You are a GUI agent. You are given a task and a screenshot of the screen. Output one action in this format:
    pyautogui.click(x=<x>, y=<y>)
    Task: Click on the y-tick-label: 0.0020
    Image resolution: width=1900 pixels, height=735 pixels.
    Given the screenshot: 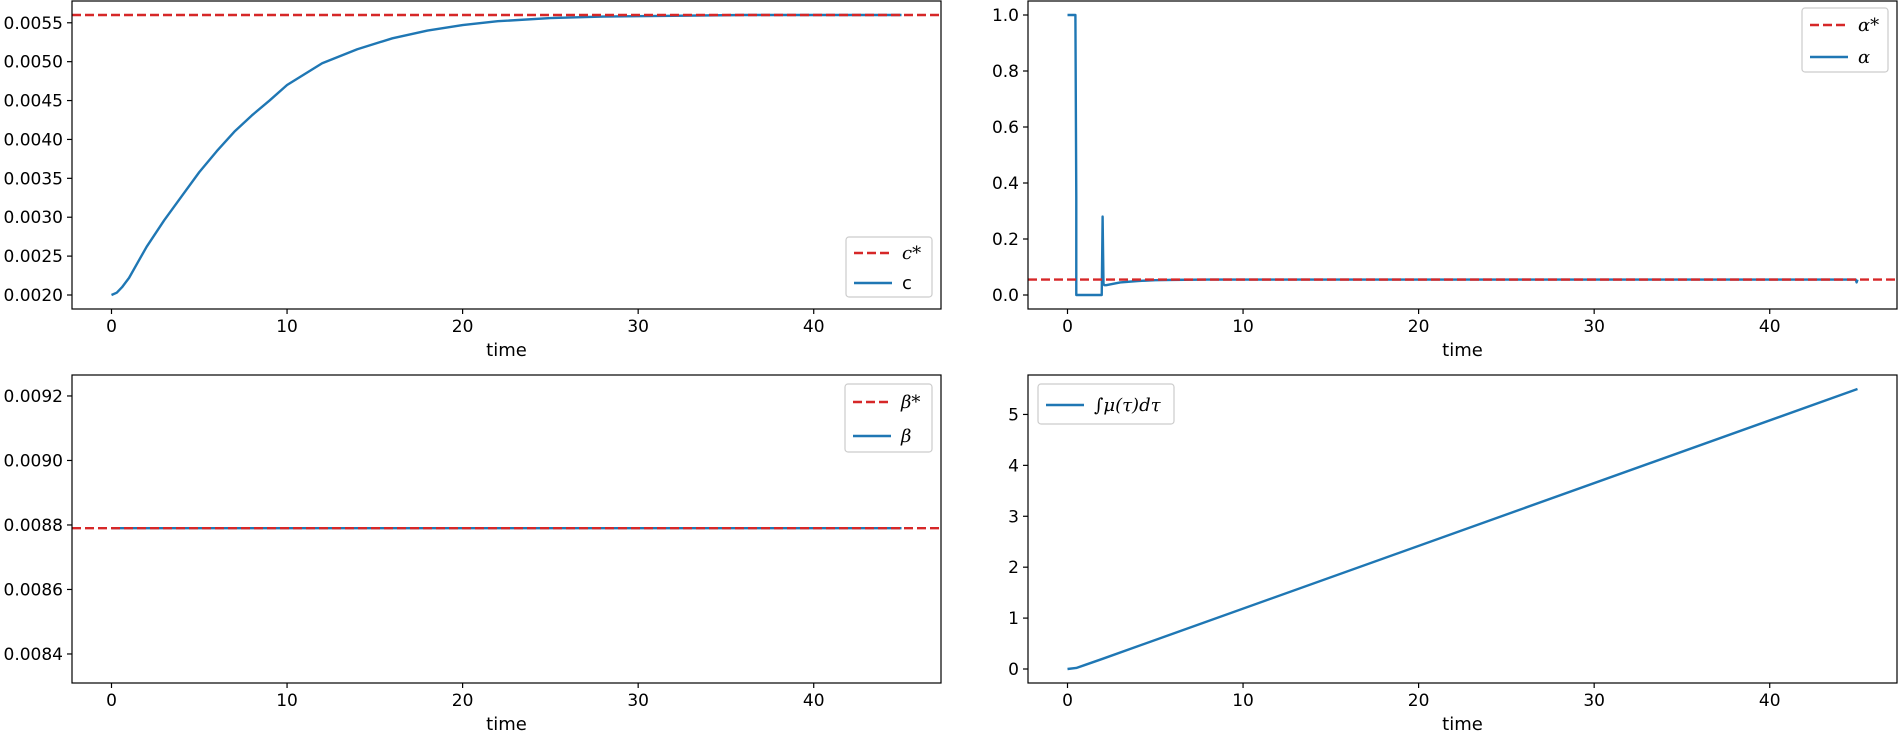 What is the action you would take?
    pyautogui.click(x=33, y=296)
    